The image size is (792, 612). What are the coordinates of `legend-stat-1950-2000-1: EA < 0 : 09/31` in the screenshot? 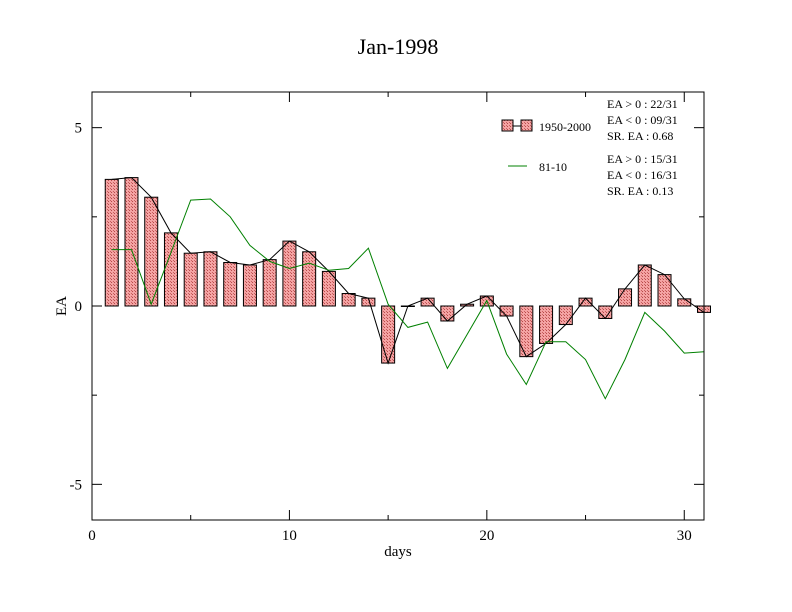 It's located at (642, 120).